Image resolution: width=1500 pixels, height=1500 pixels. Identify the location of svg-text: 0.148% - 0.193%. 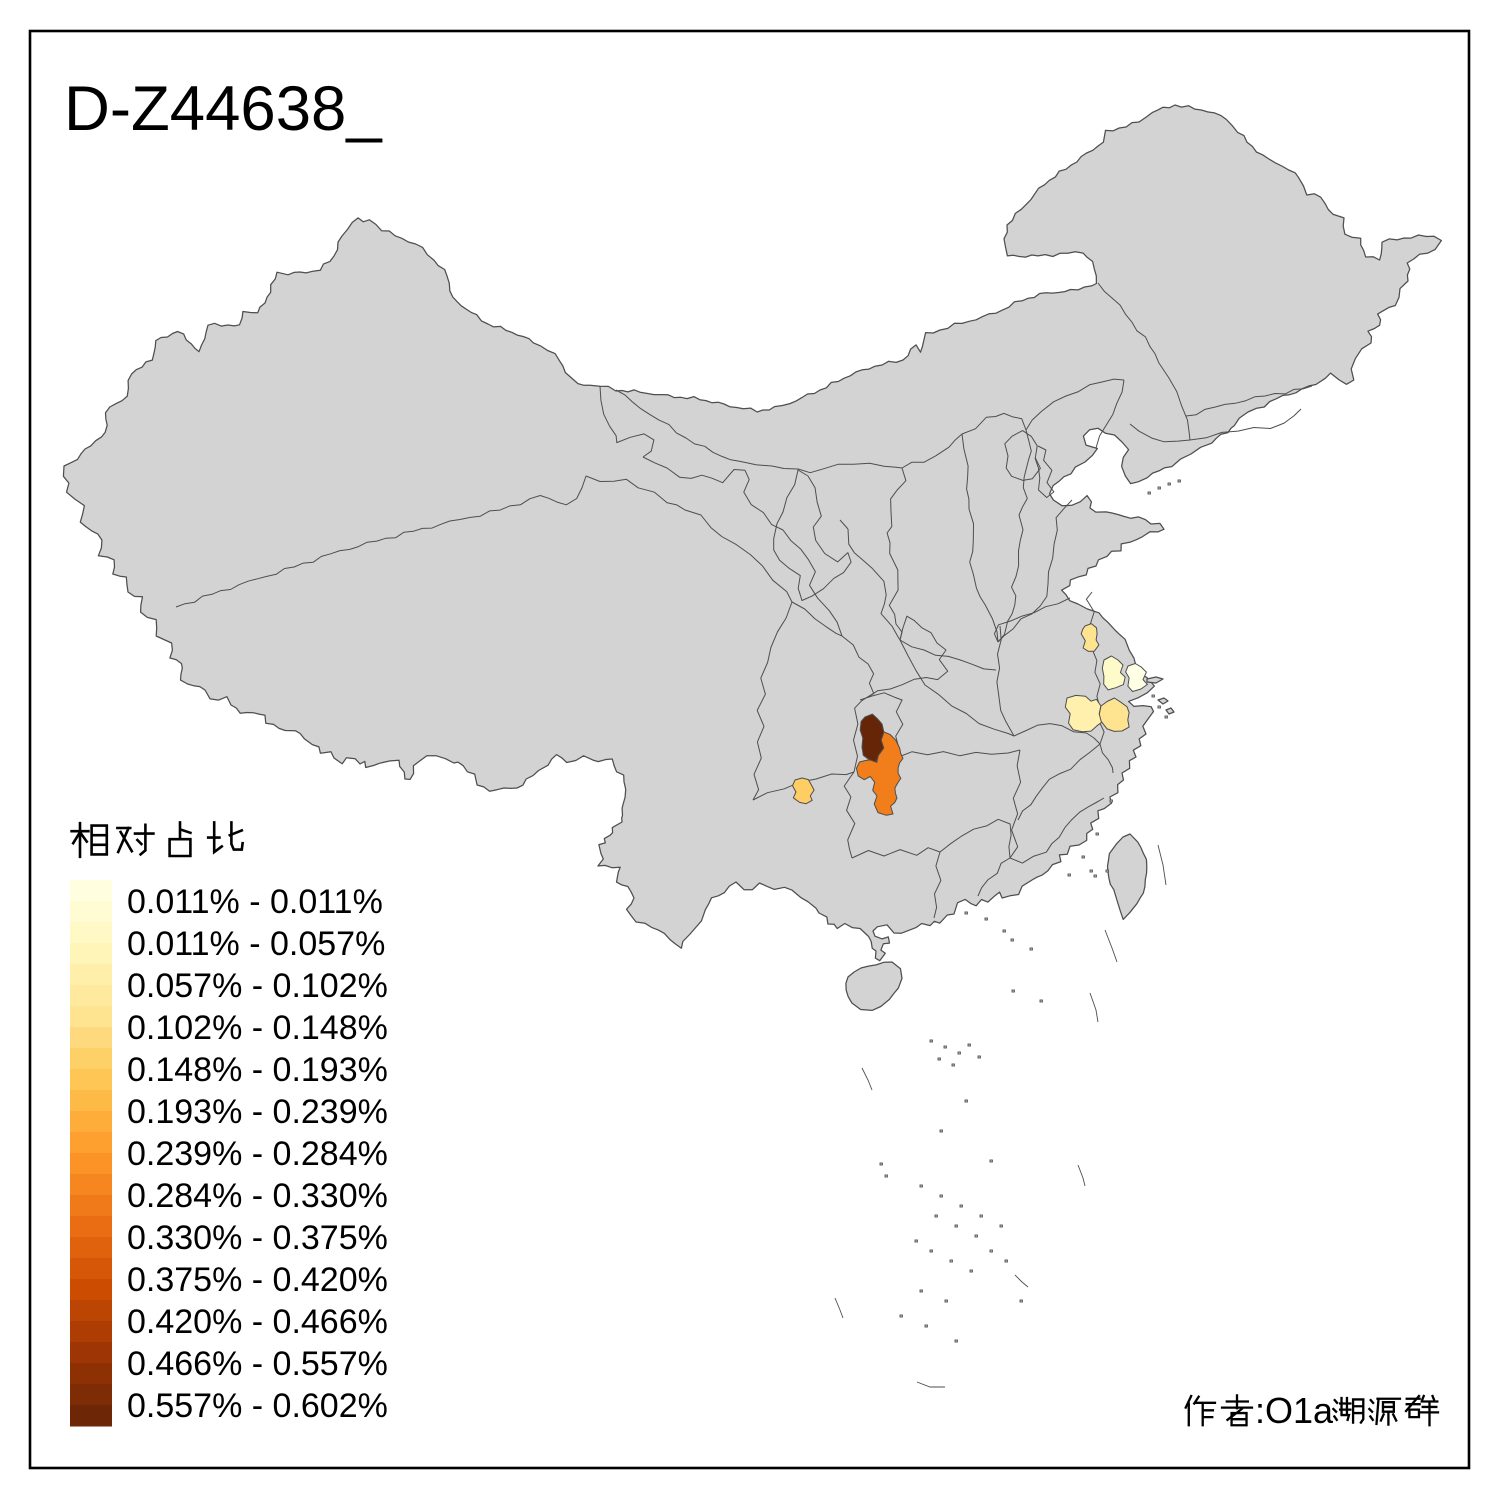
(257, 1070).